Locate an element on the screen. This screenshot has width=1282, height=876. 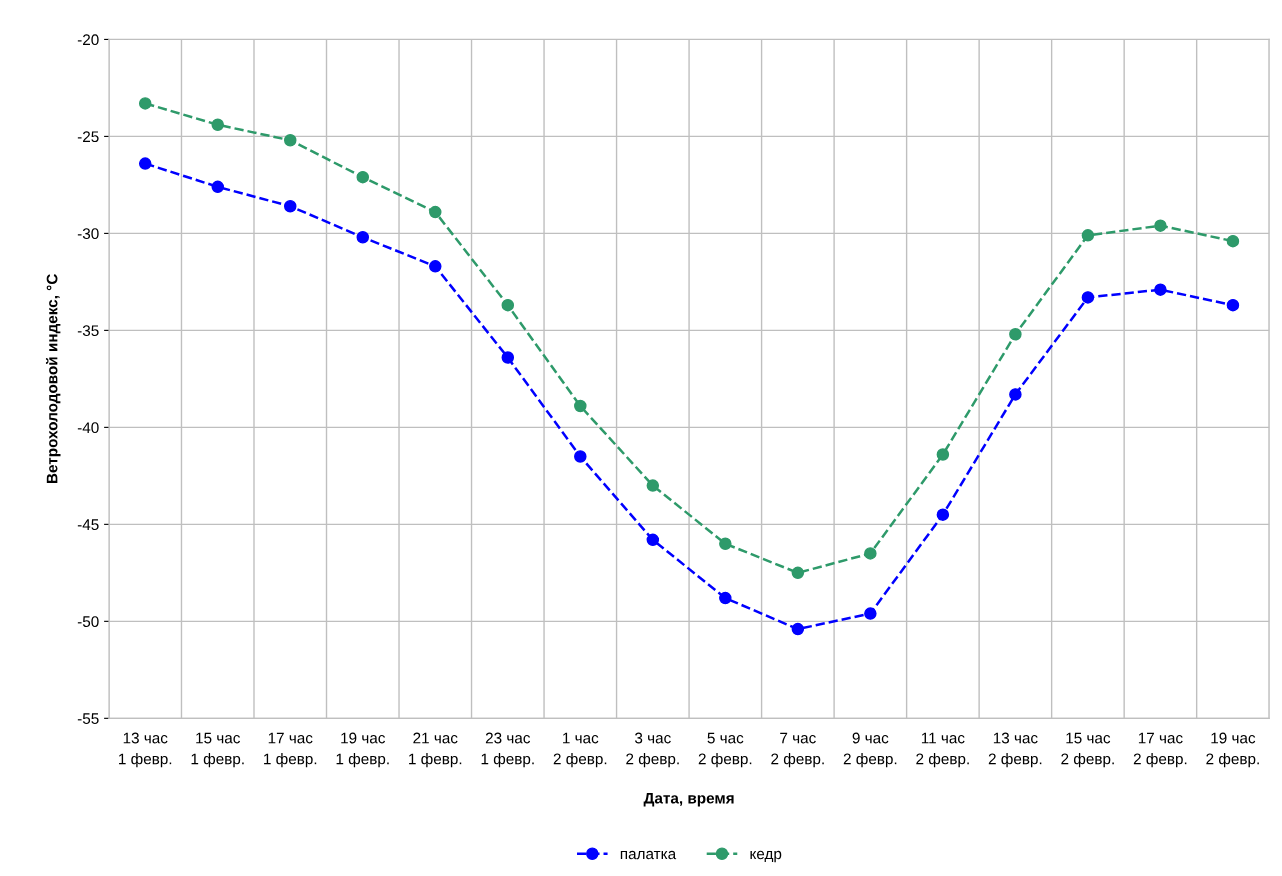
x-tick-label: 5 час 2 февр. is located at coordinates (725, 750).